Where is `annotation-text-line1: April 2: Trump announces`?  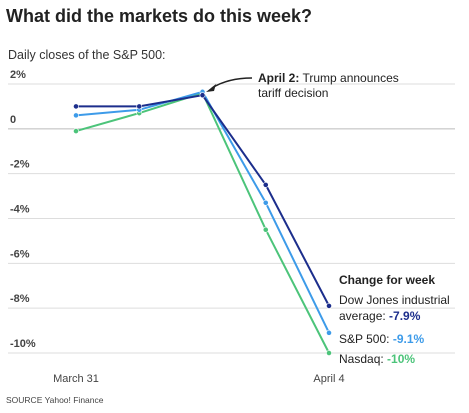
annotation-text-line1: April 2: Trump announces is located at coordinates (328, 78).